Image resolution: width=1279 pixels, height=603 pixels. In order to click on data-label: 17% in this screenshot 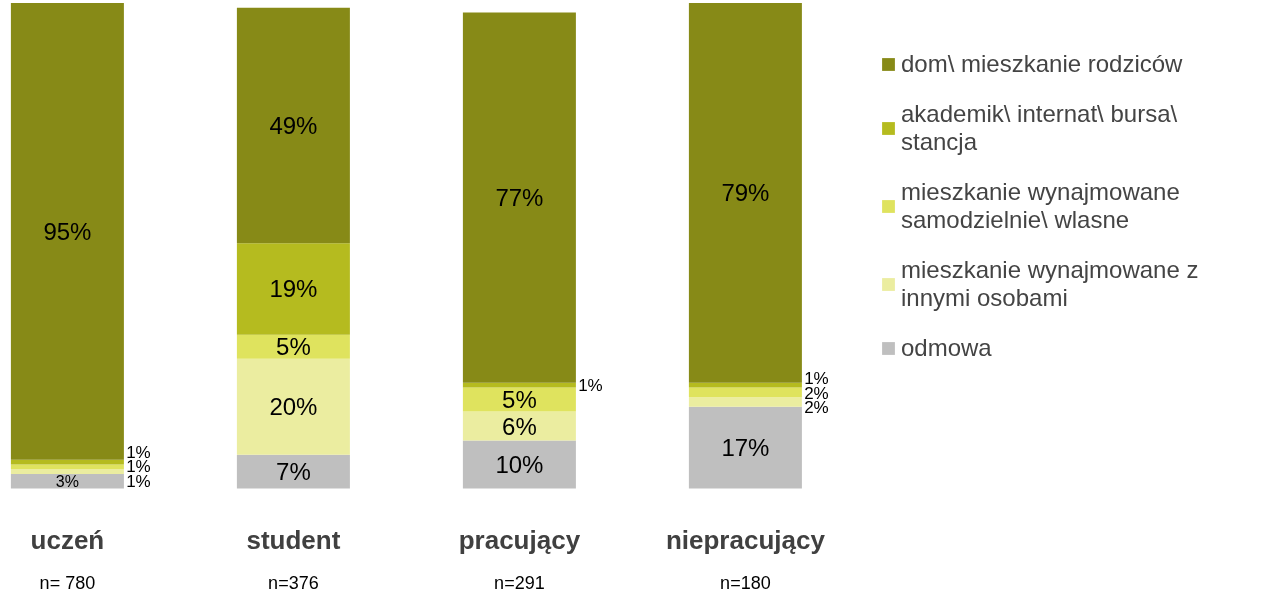, I will do `click(745, 448)`.